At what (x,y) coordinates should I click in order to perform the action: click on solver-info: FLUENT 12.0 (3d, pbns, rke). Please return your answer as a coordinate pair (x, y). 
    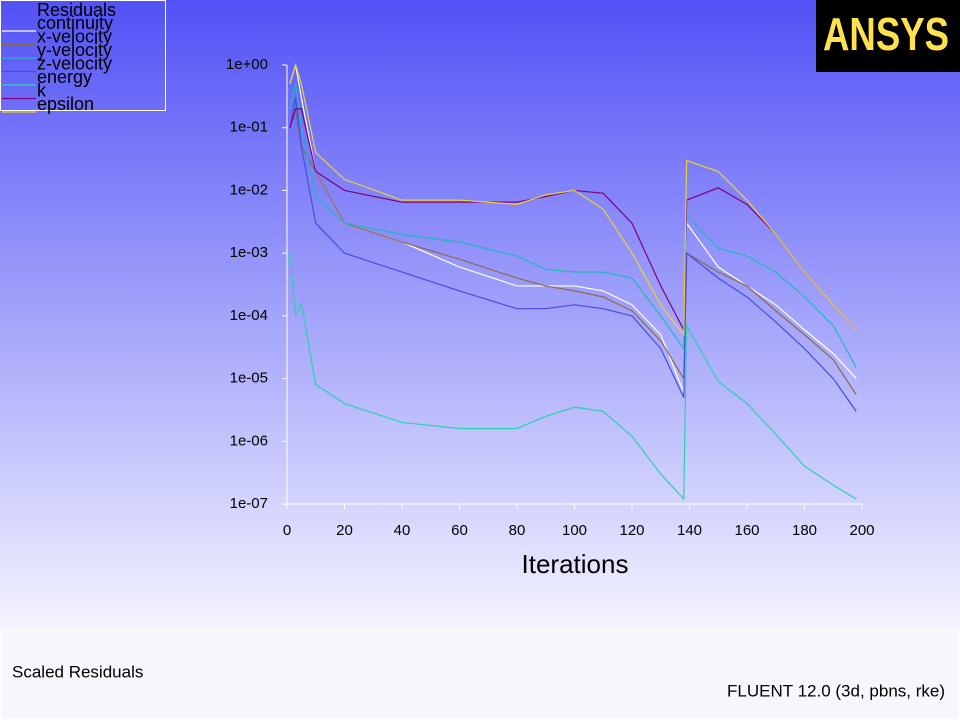
    Looking at the image, I should click on (836, 690).